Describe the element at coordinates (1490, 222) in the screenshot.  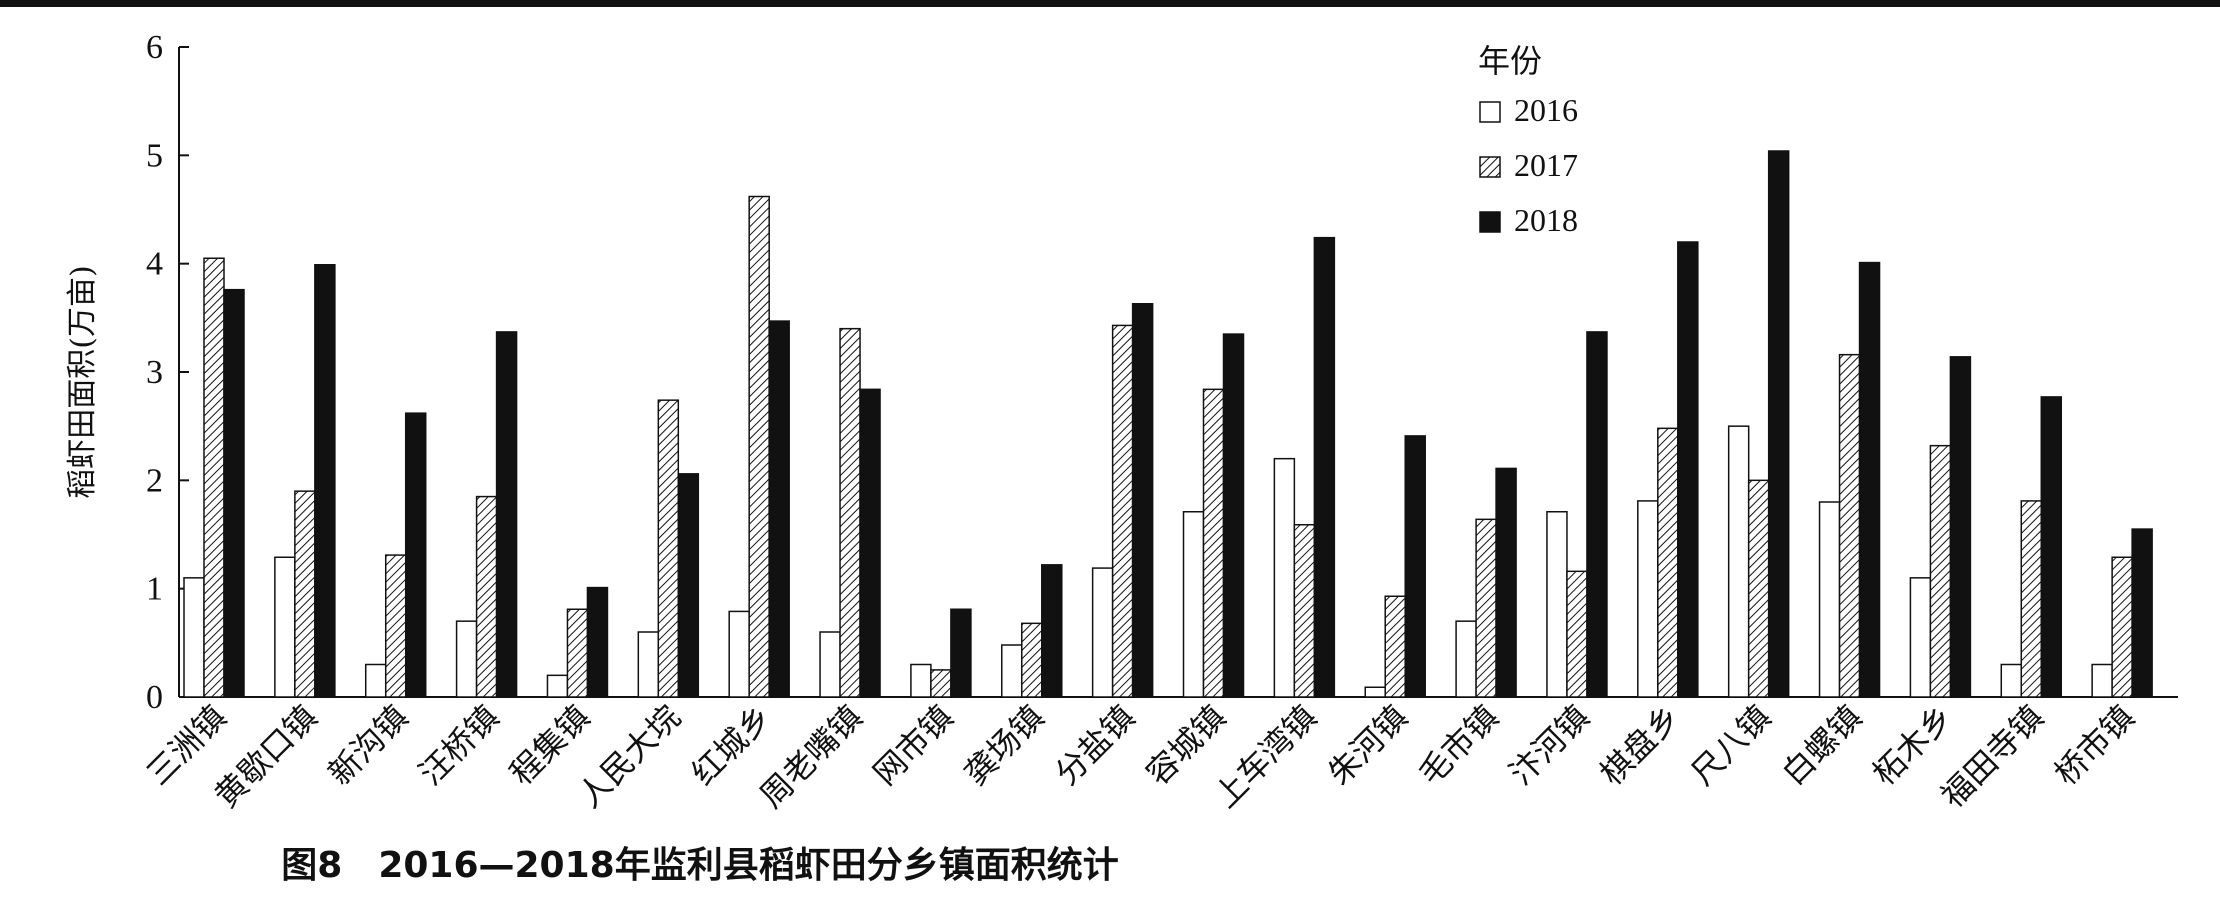
I see `legend-swatch-2018` at that location.